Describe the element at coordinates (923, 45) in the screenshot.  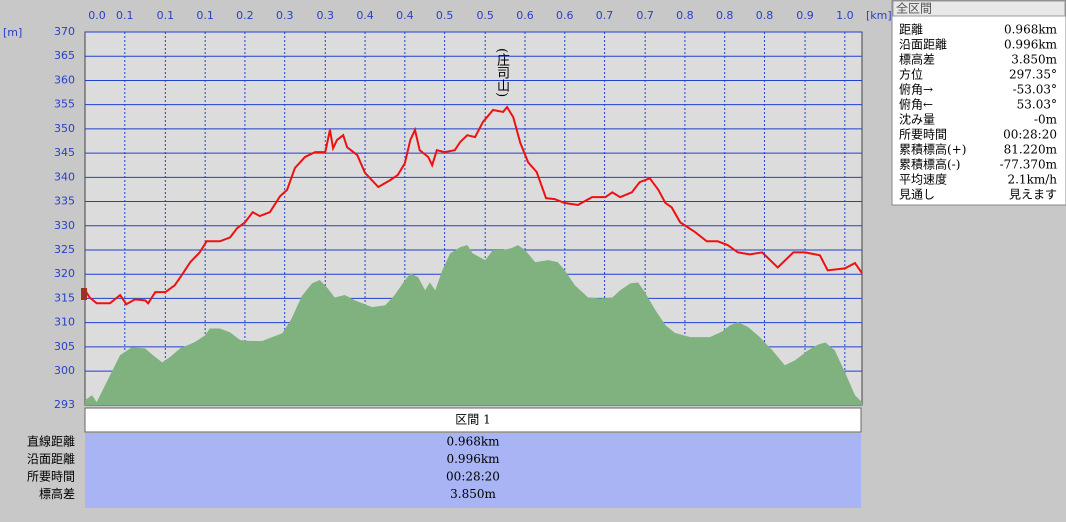
I see `summary-label: 沿面距離` at that location.